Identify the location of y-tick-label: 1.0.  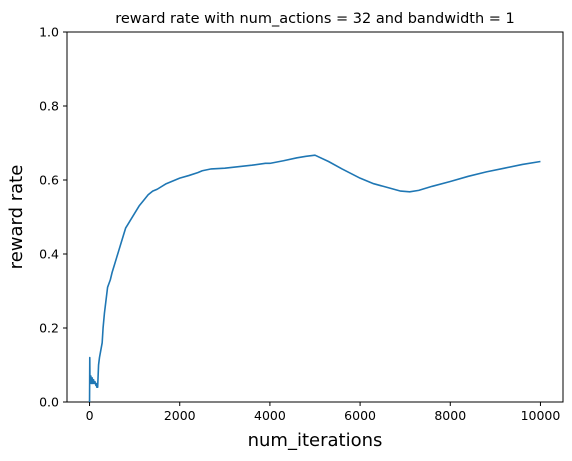
(49, 32).